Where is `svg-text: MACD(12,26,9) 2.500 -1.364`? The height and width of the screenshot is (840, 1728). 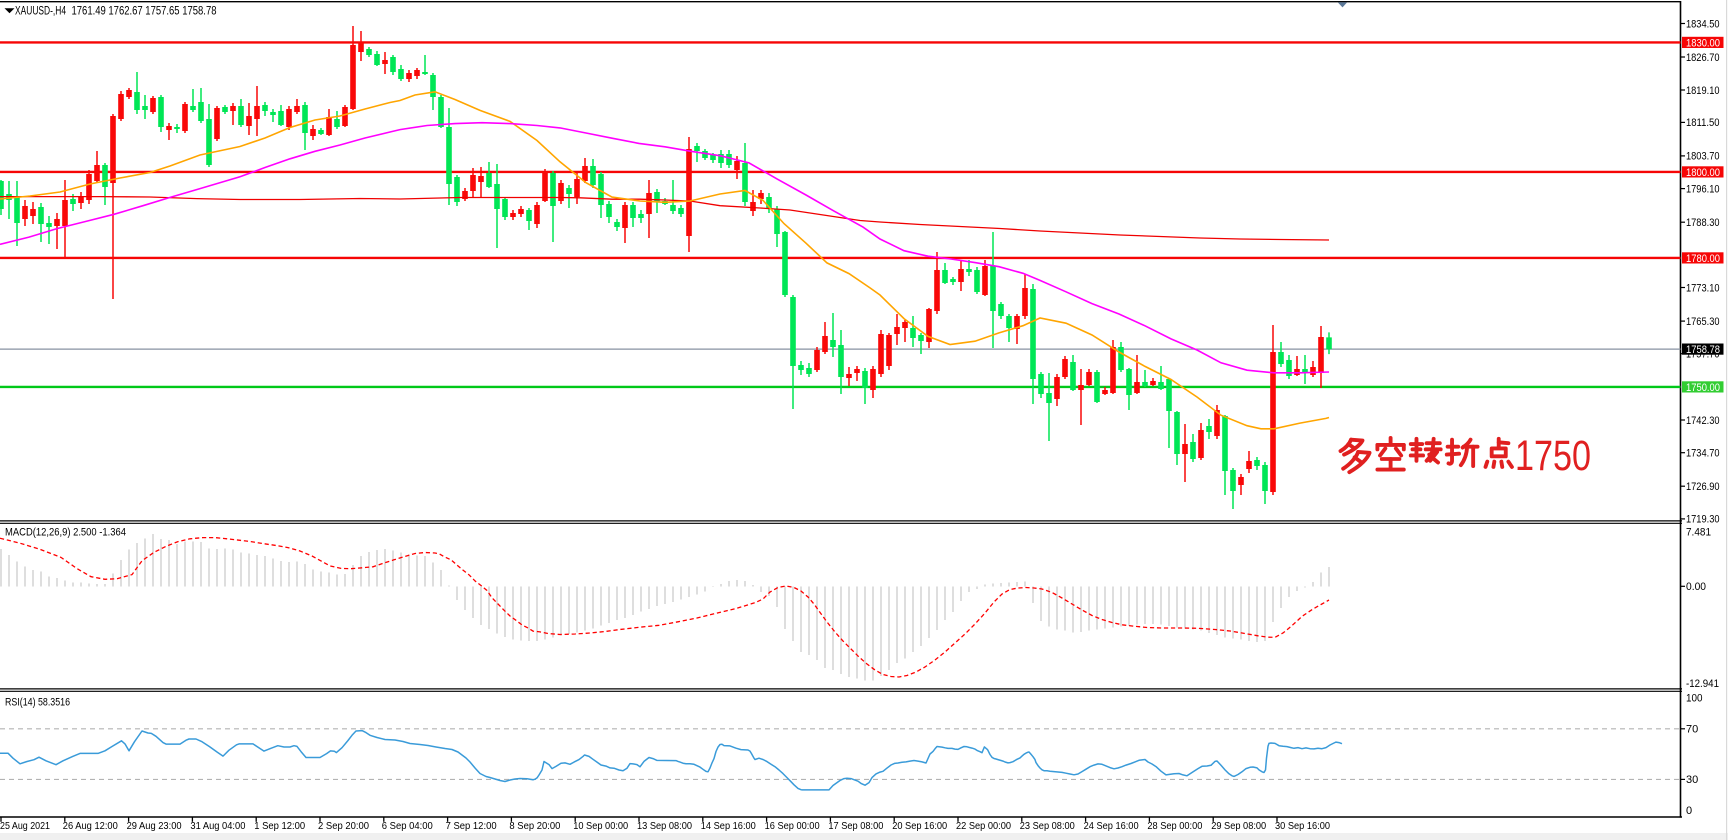
svg-text: MACD(12,26,9) 2.500 -1.364 is located at coordinates (65, 533).